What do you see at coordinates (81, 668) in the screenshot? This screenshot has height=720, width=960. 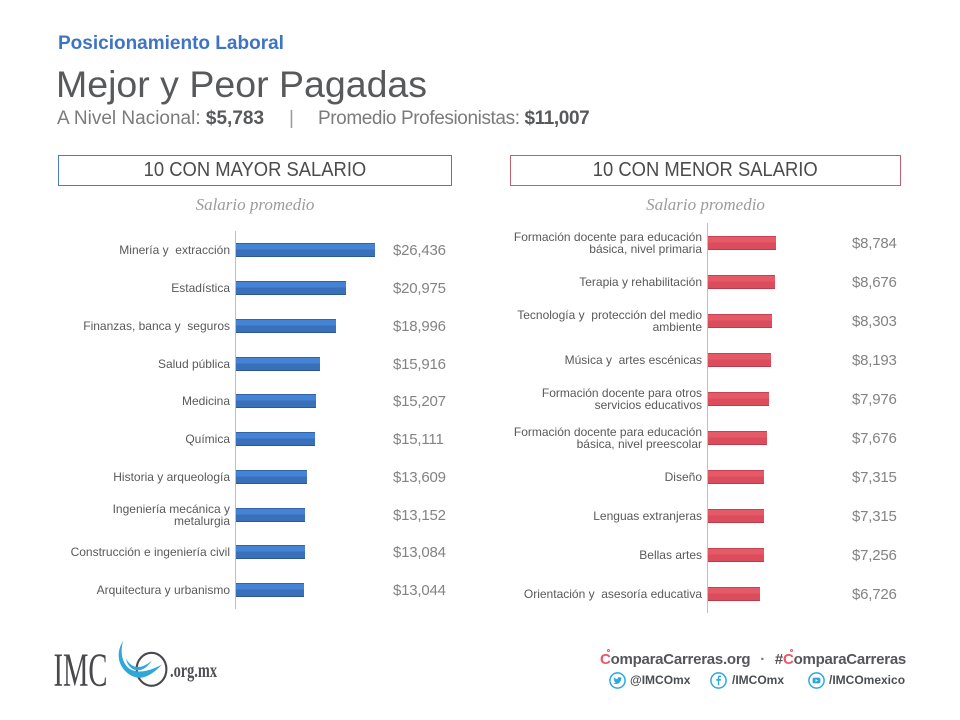 I see `svg-text: IMC` at bounding box center [81, 668].